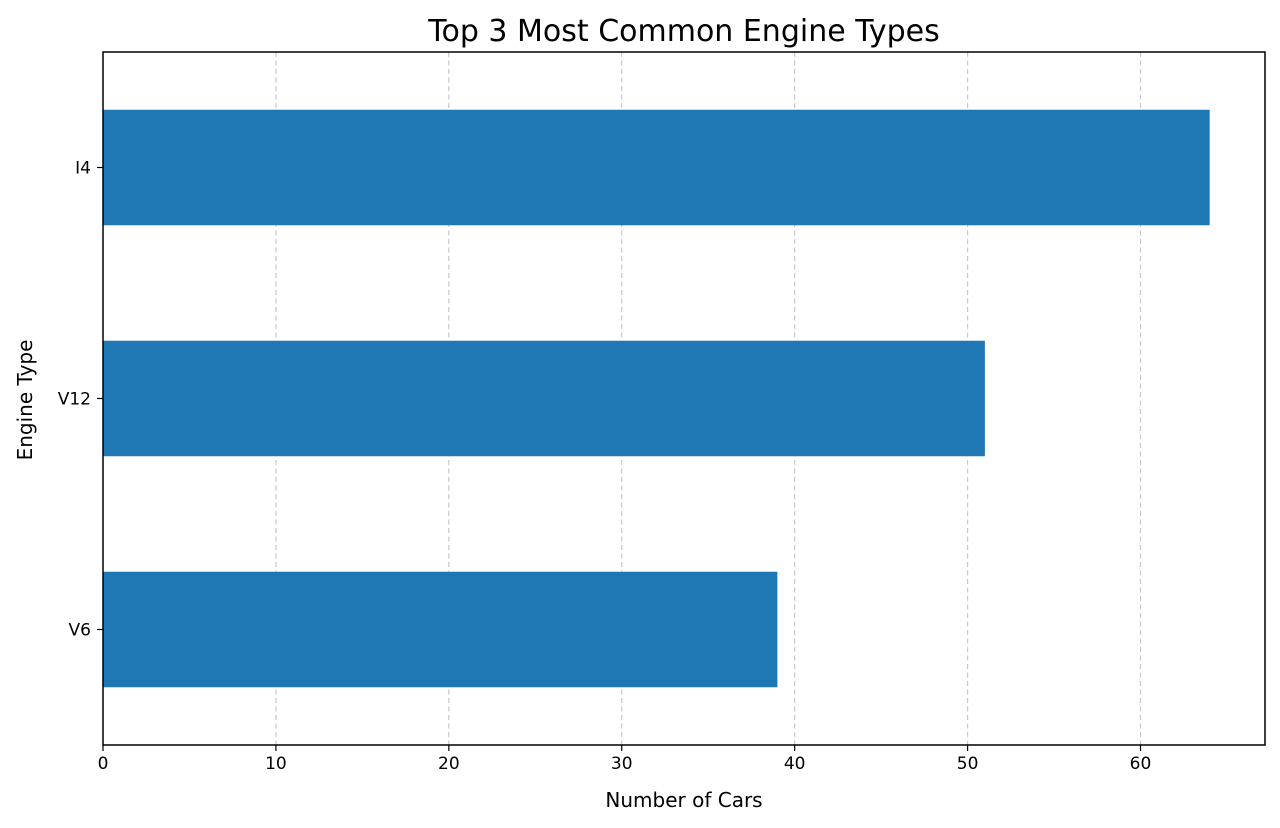  What do you see at coordinates (83, 169) in the screenshot?
I see `y-tick-label: I4` at bounding box center [83, 169].